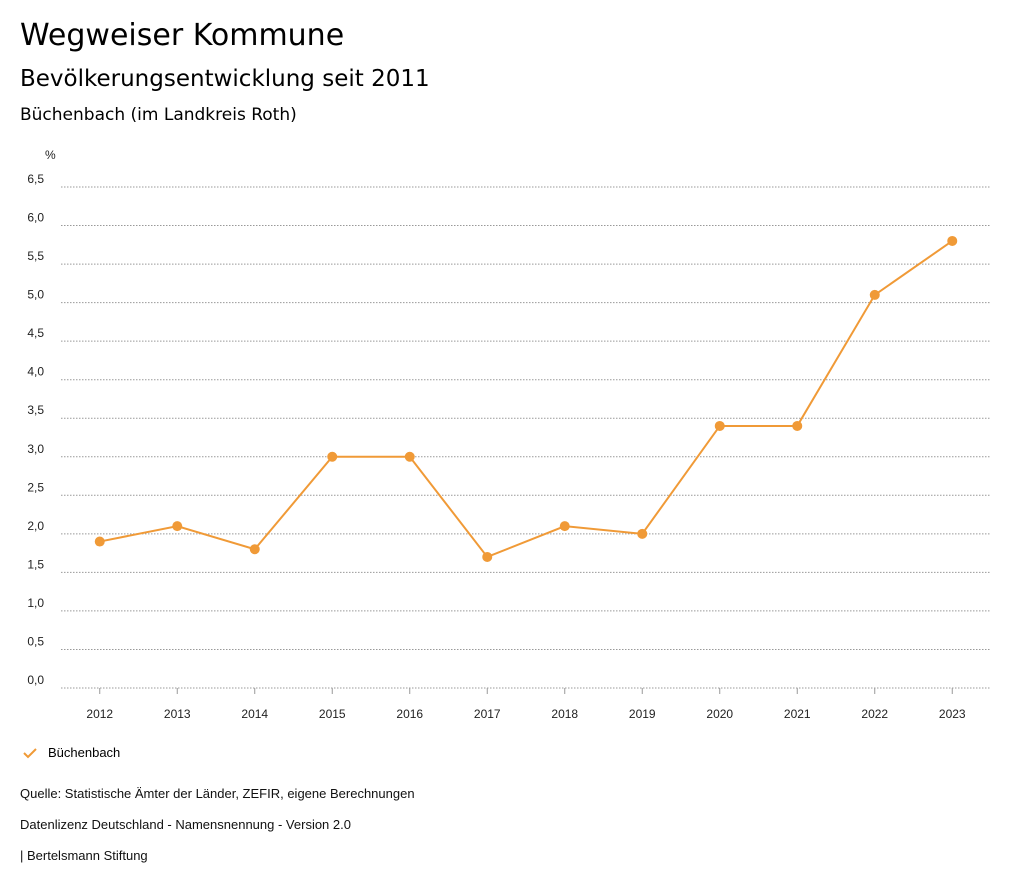  I want to click on y-tick-label: 6,5, so click(35, 179).